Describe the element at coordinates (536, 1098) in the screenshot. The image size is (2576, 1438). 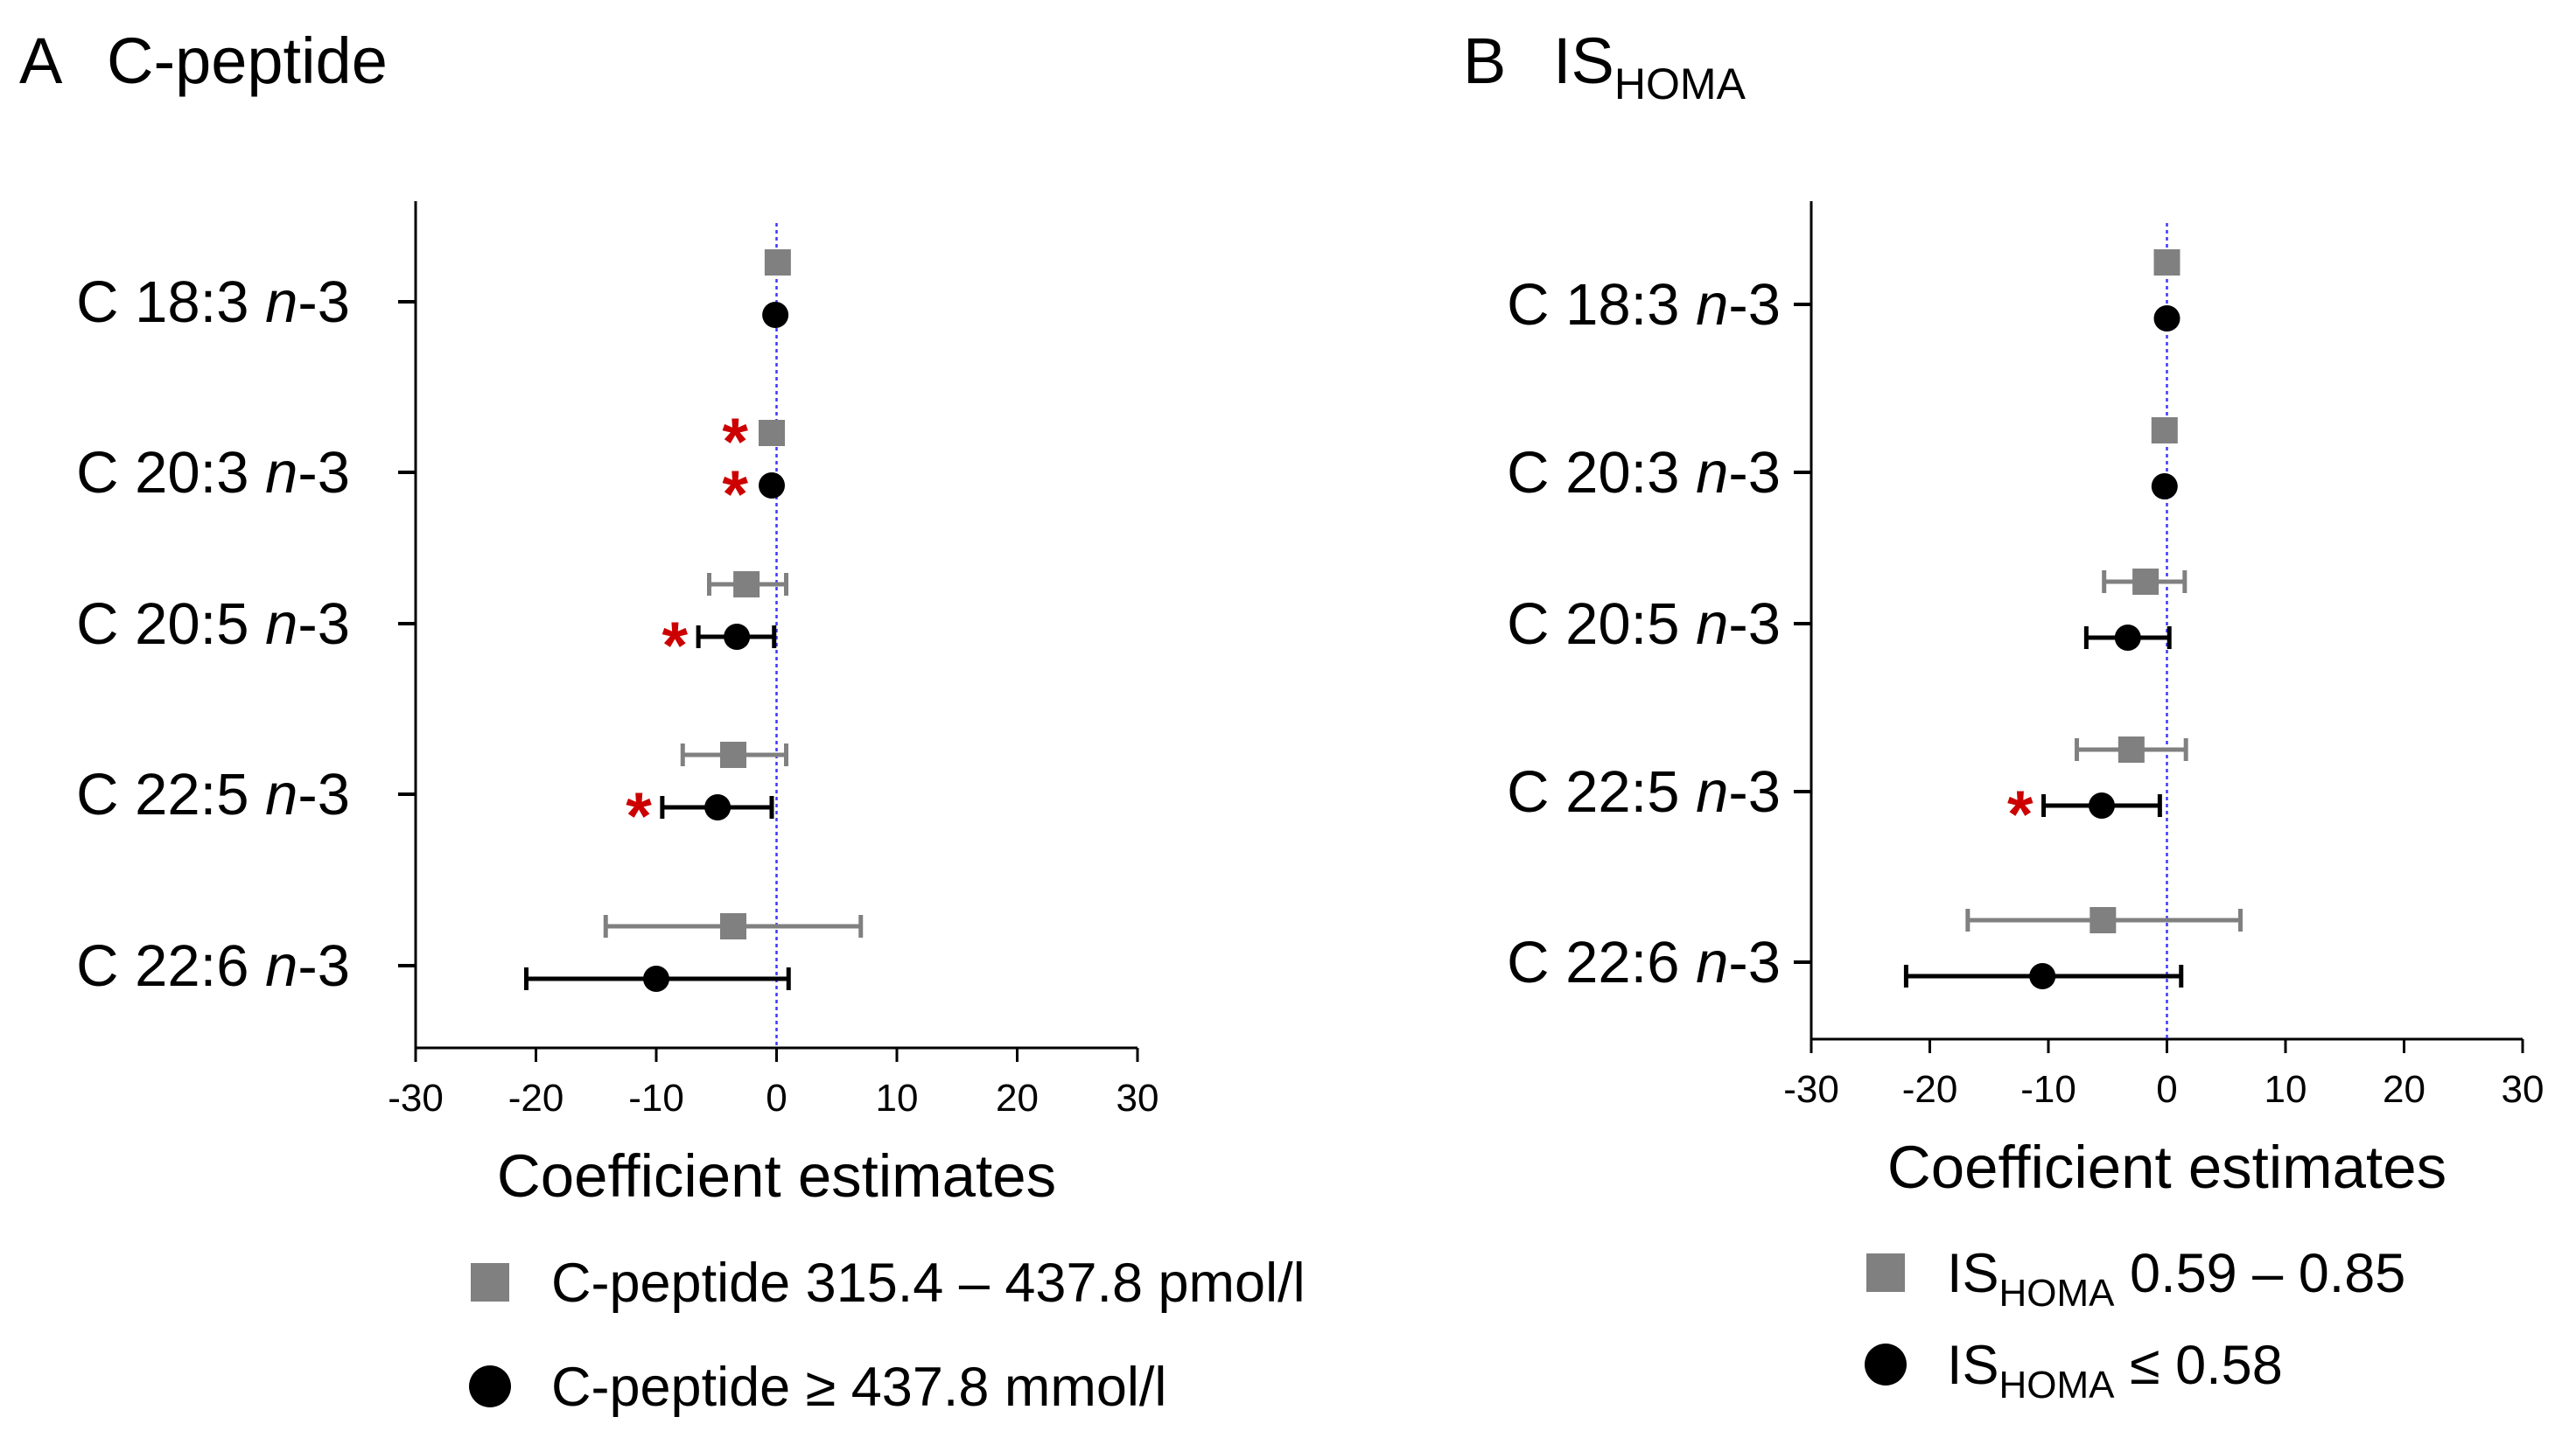
I see `x-tick-label: -20` at that location.